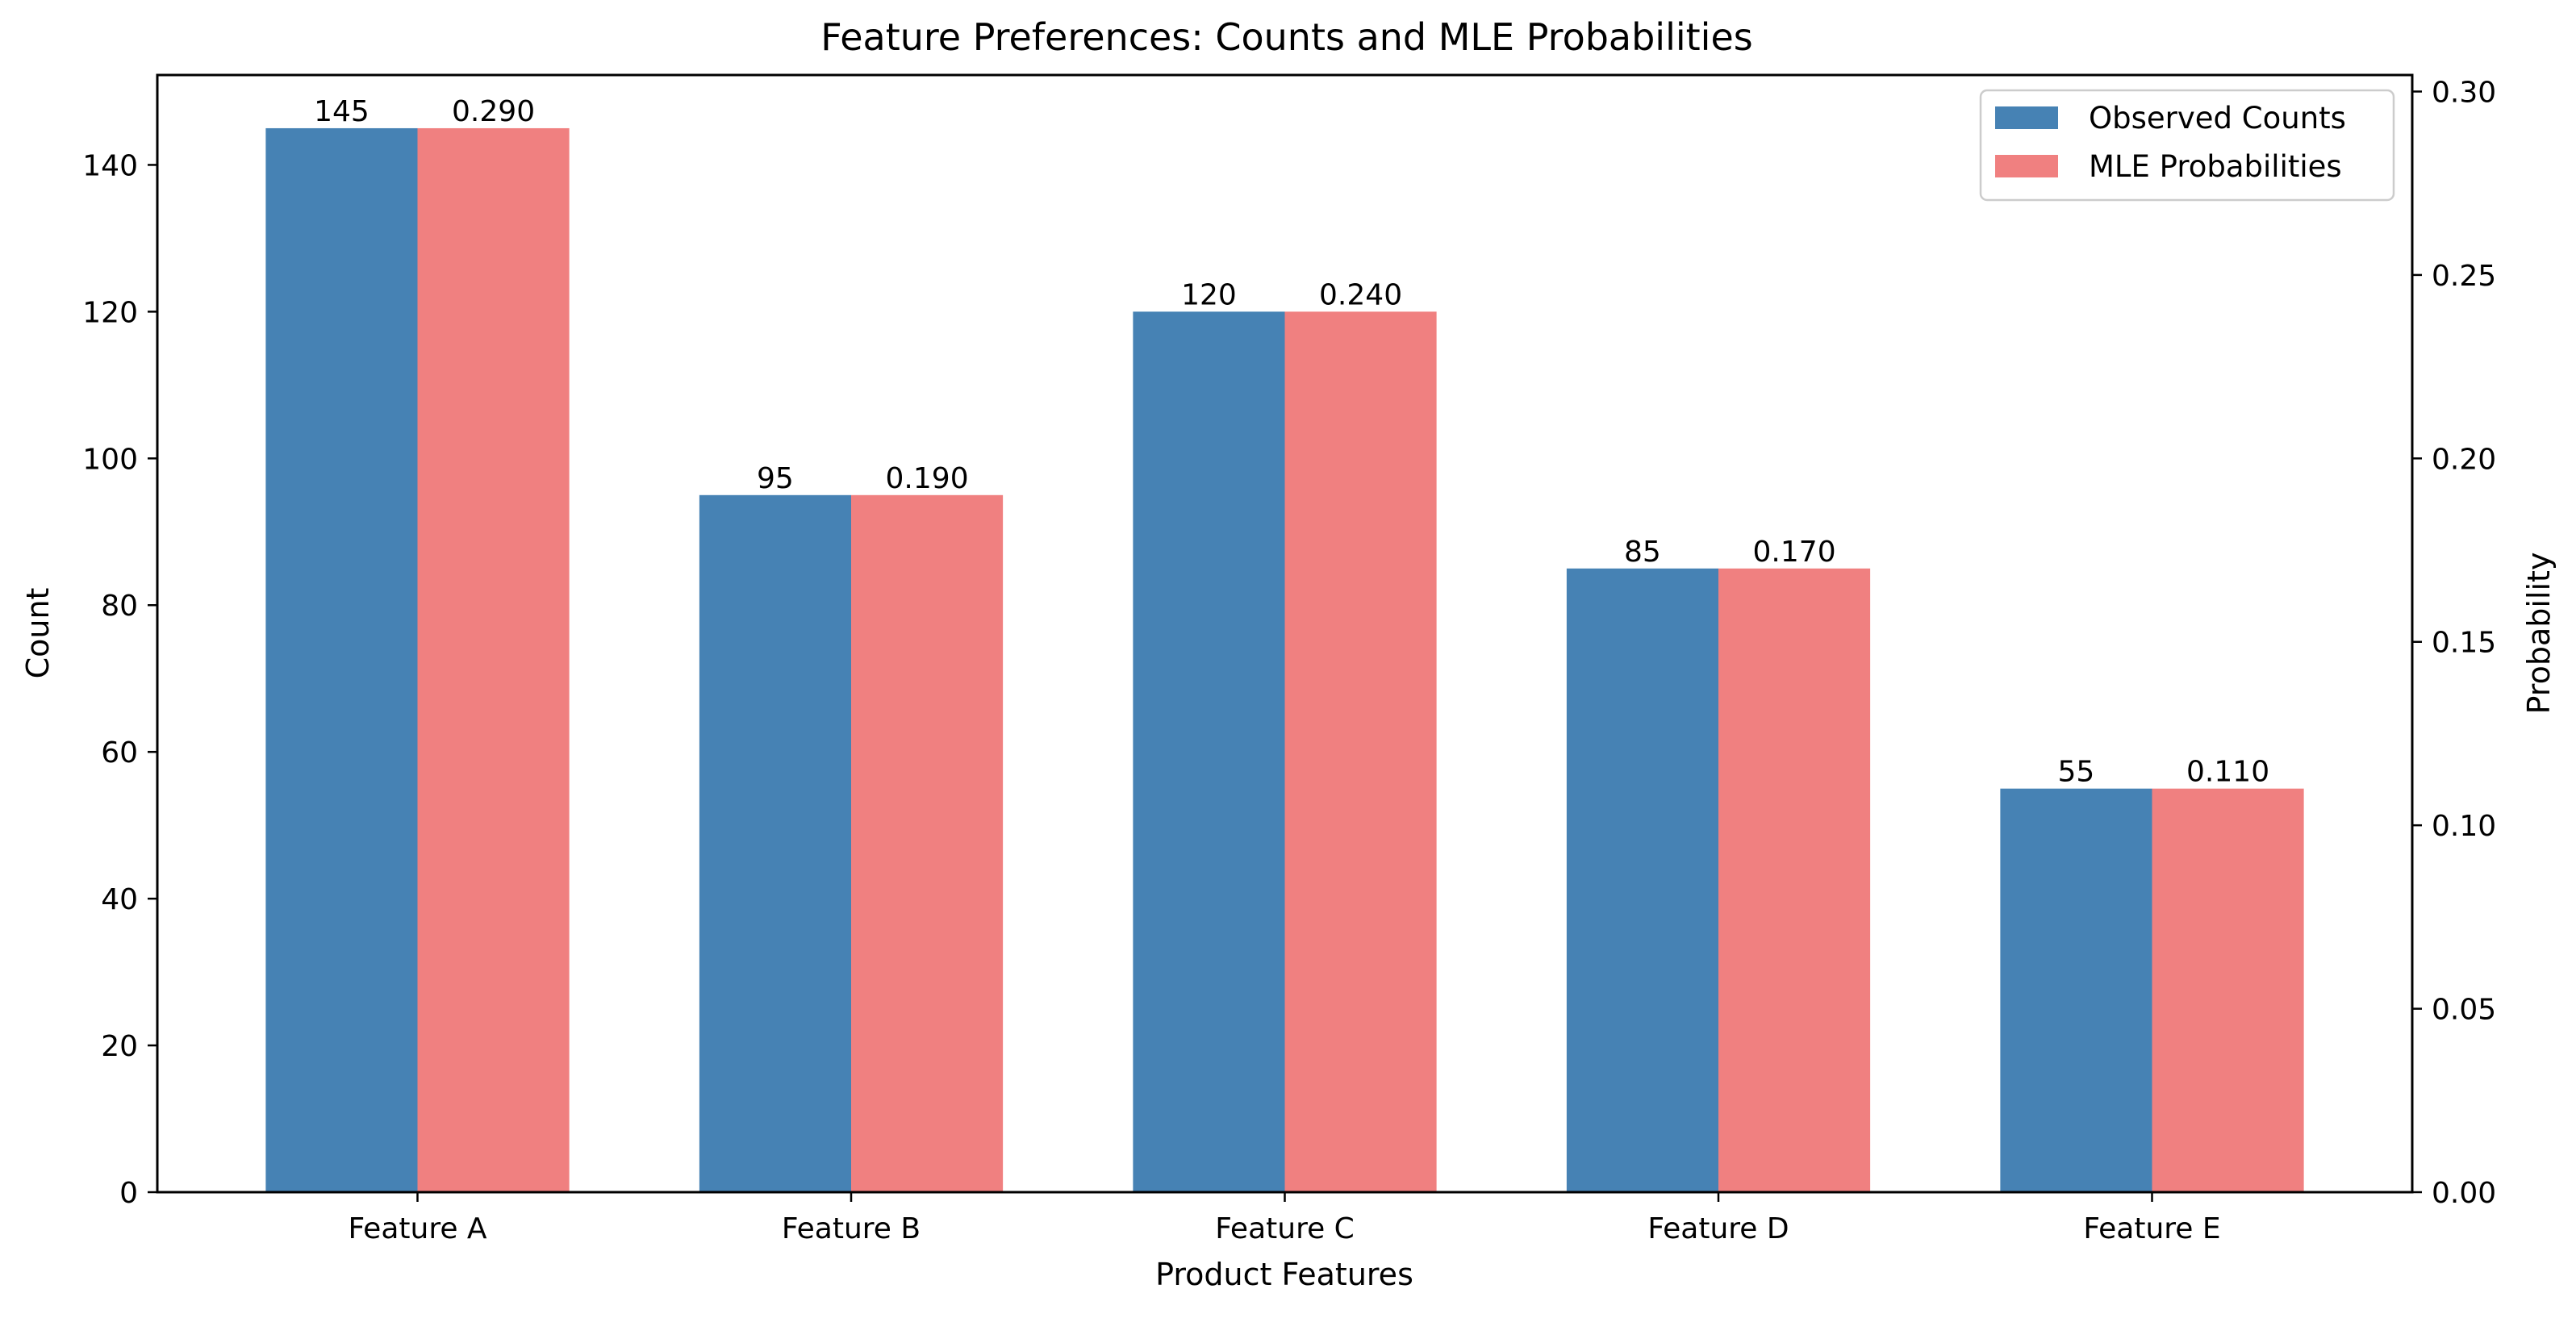  Describe the element at coordinates (1360, 751) in the screenshot. I see `bar-mle-probabilities-feature-c` at that location.